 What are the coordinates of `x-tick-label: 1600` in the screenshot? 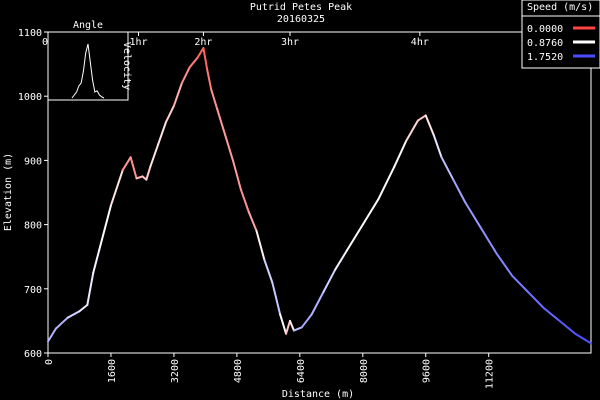 It's located at (112, 371).